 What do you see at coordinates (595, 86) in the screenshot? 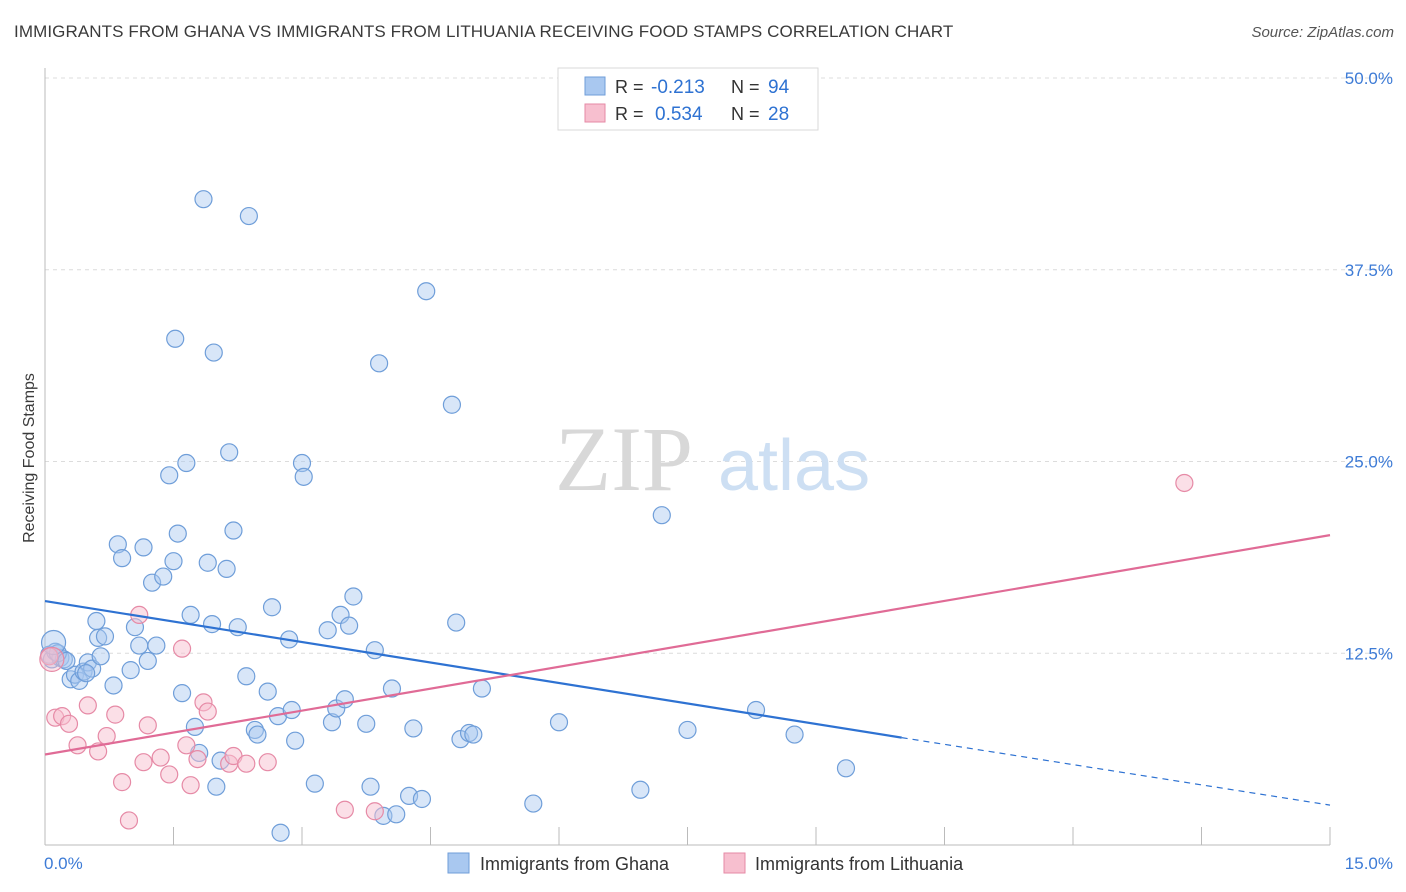
I see `stats-swatch-ghana` at bounding box center [595, 86].